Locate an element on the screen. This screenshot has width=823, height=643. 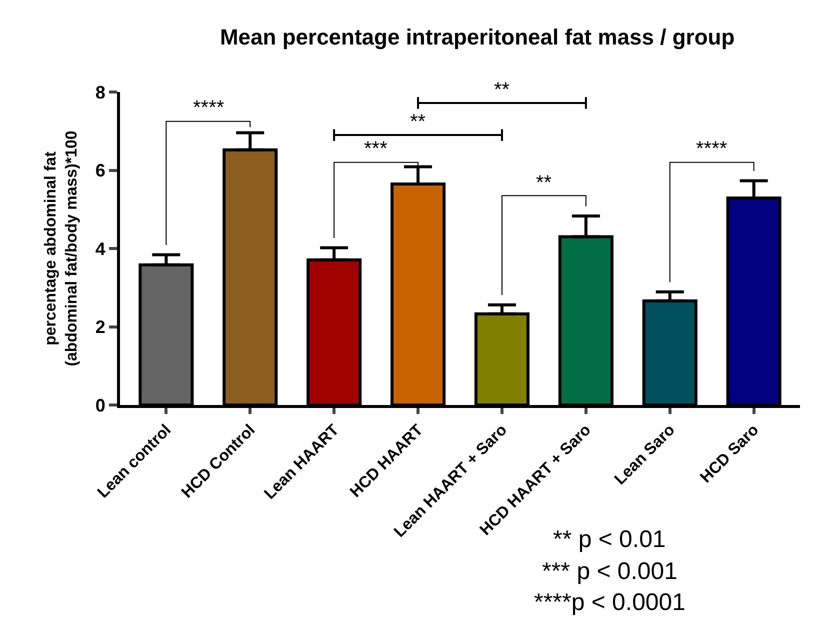
chart-title: Mean percentage intraperitoneal fat mass / group is located at coordinates (477, 37).